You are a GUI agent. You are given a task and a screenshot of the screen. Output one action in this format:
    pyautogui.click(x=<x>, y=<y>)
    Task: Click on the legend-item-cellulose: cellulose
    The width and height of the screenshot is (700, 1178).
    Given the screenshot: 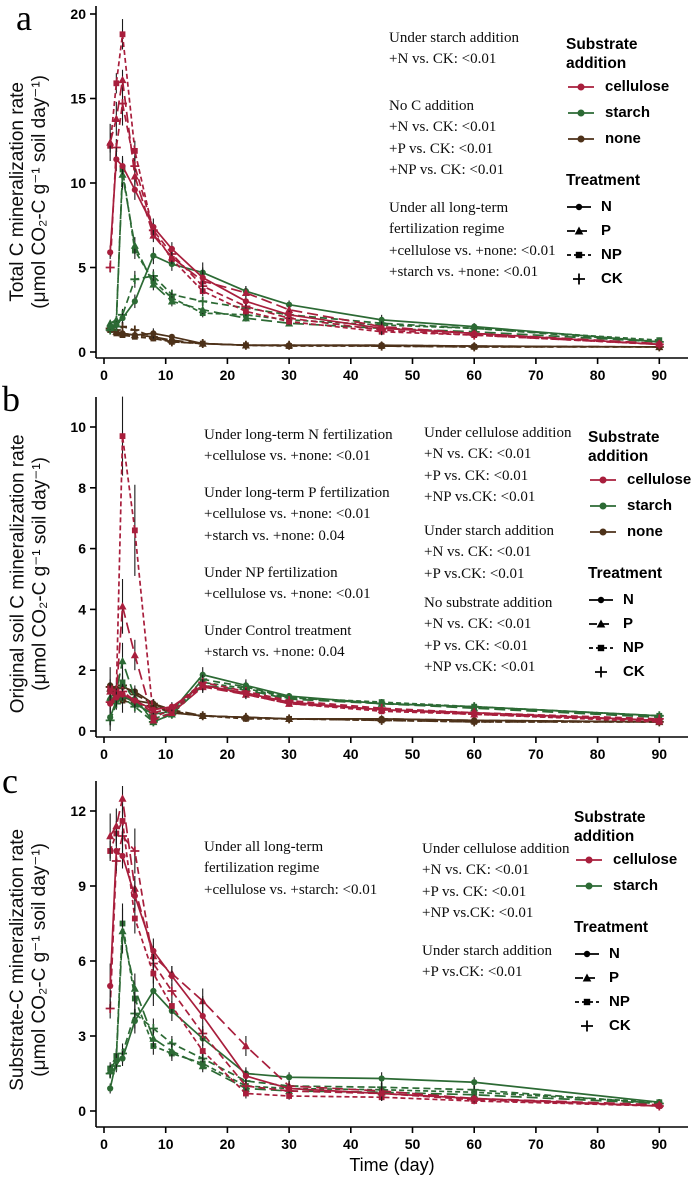 What is the action you would take?
    pyautogui.click(x=617, y=87)
    